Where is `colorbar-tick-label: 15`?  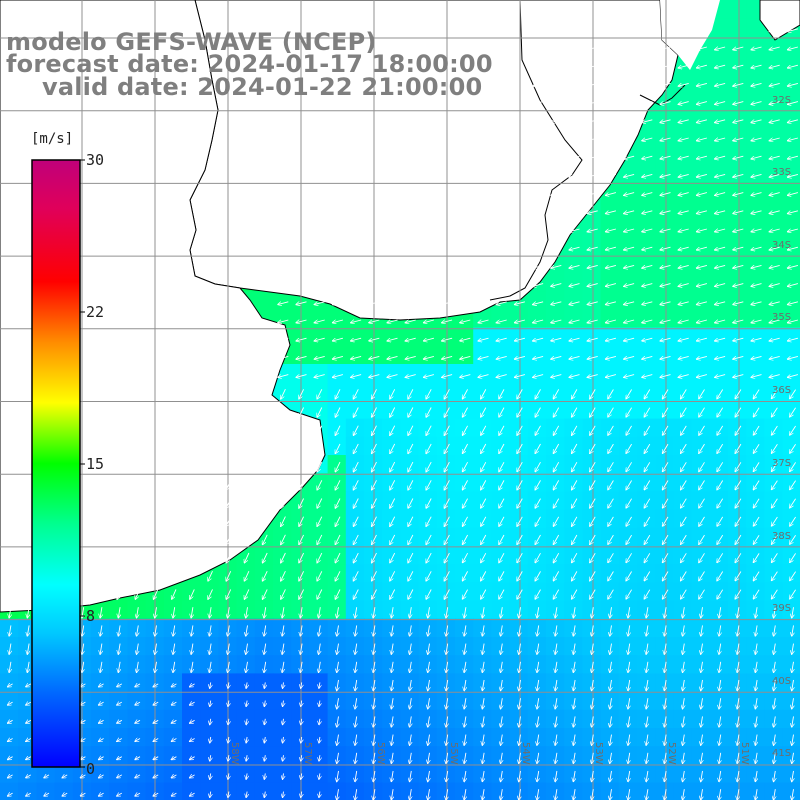
colorbar-tick-label: 15 is located at coordinates (95, 464).